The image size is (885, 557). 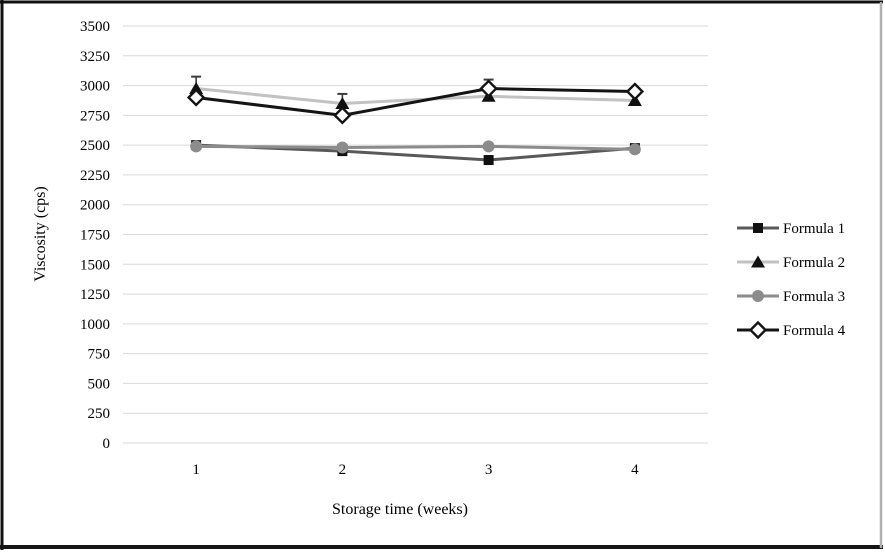 I want to click on legend-item-formula-3: Formula 3, so click(x=791, y=297).